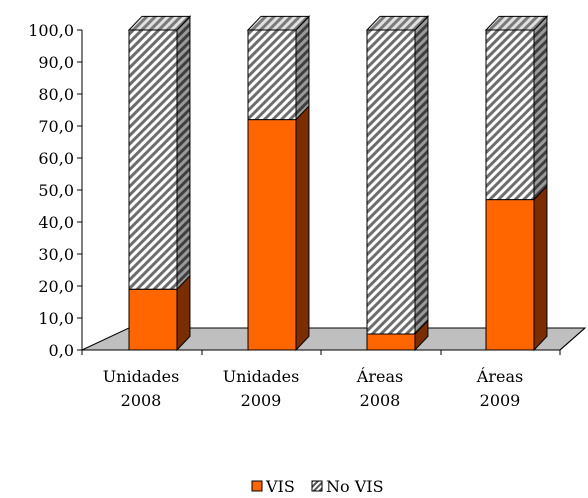 Image resolution: width=588 pixels, height=498 pixels. Describe the element at coordinates (261, 388) in the screenshot. I see `x-category-label: Unidades 2009` at that location.